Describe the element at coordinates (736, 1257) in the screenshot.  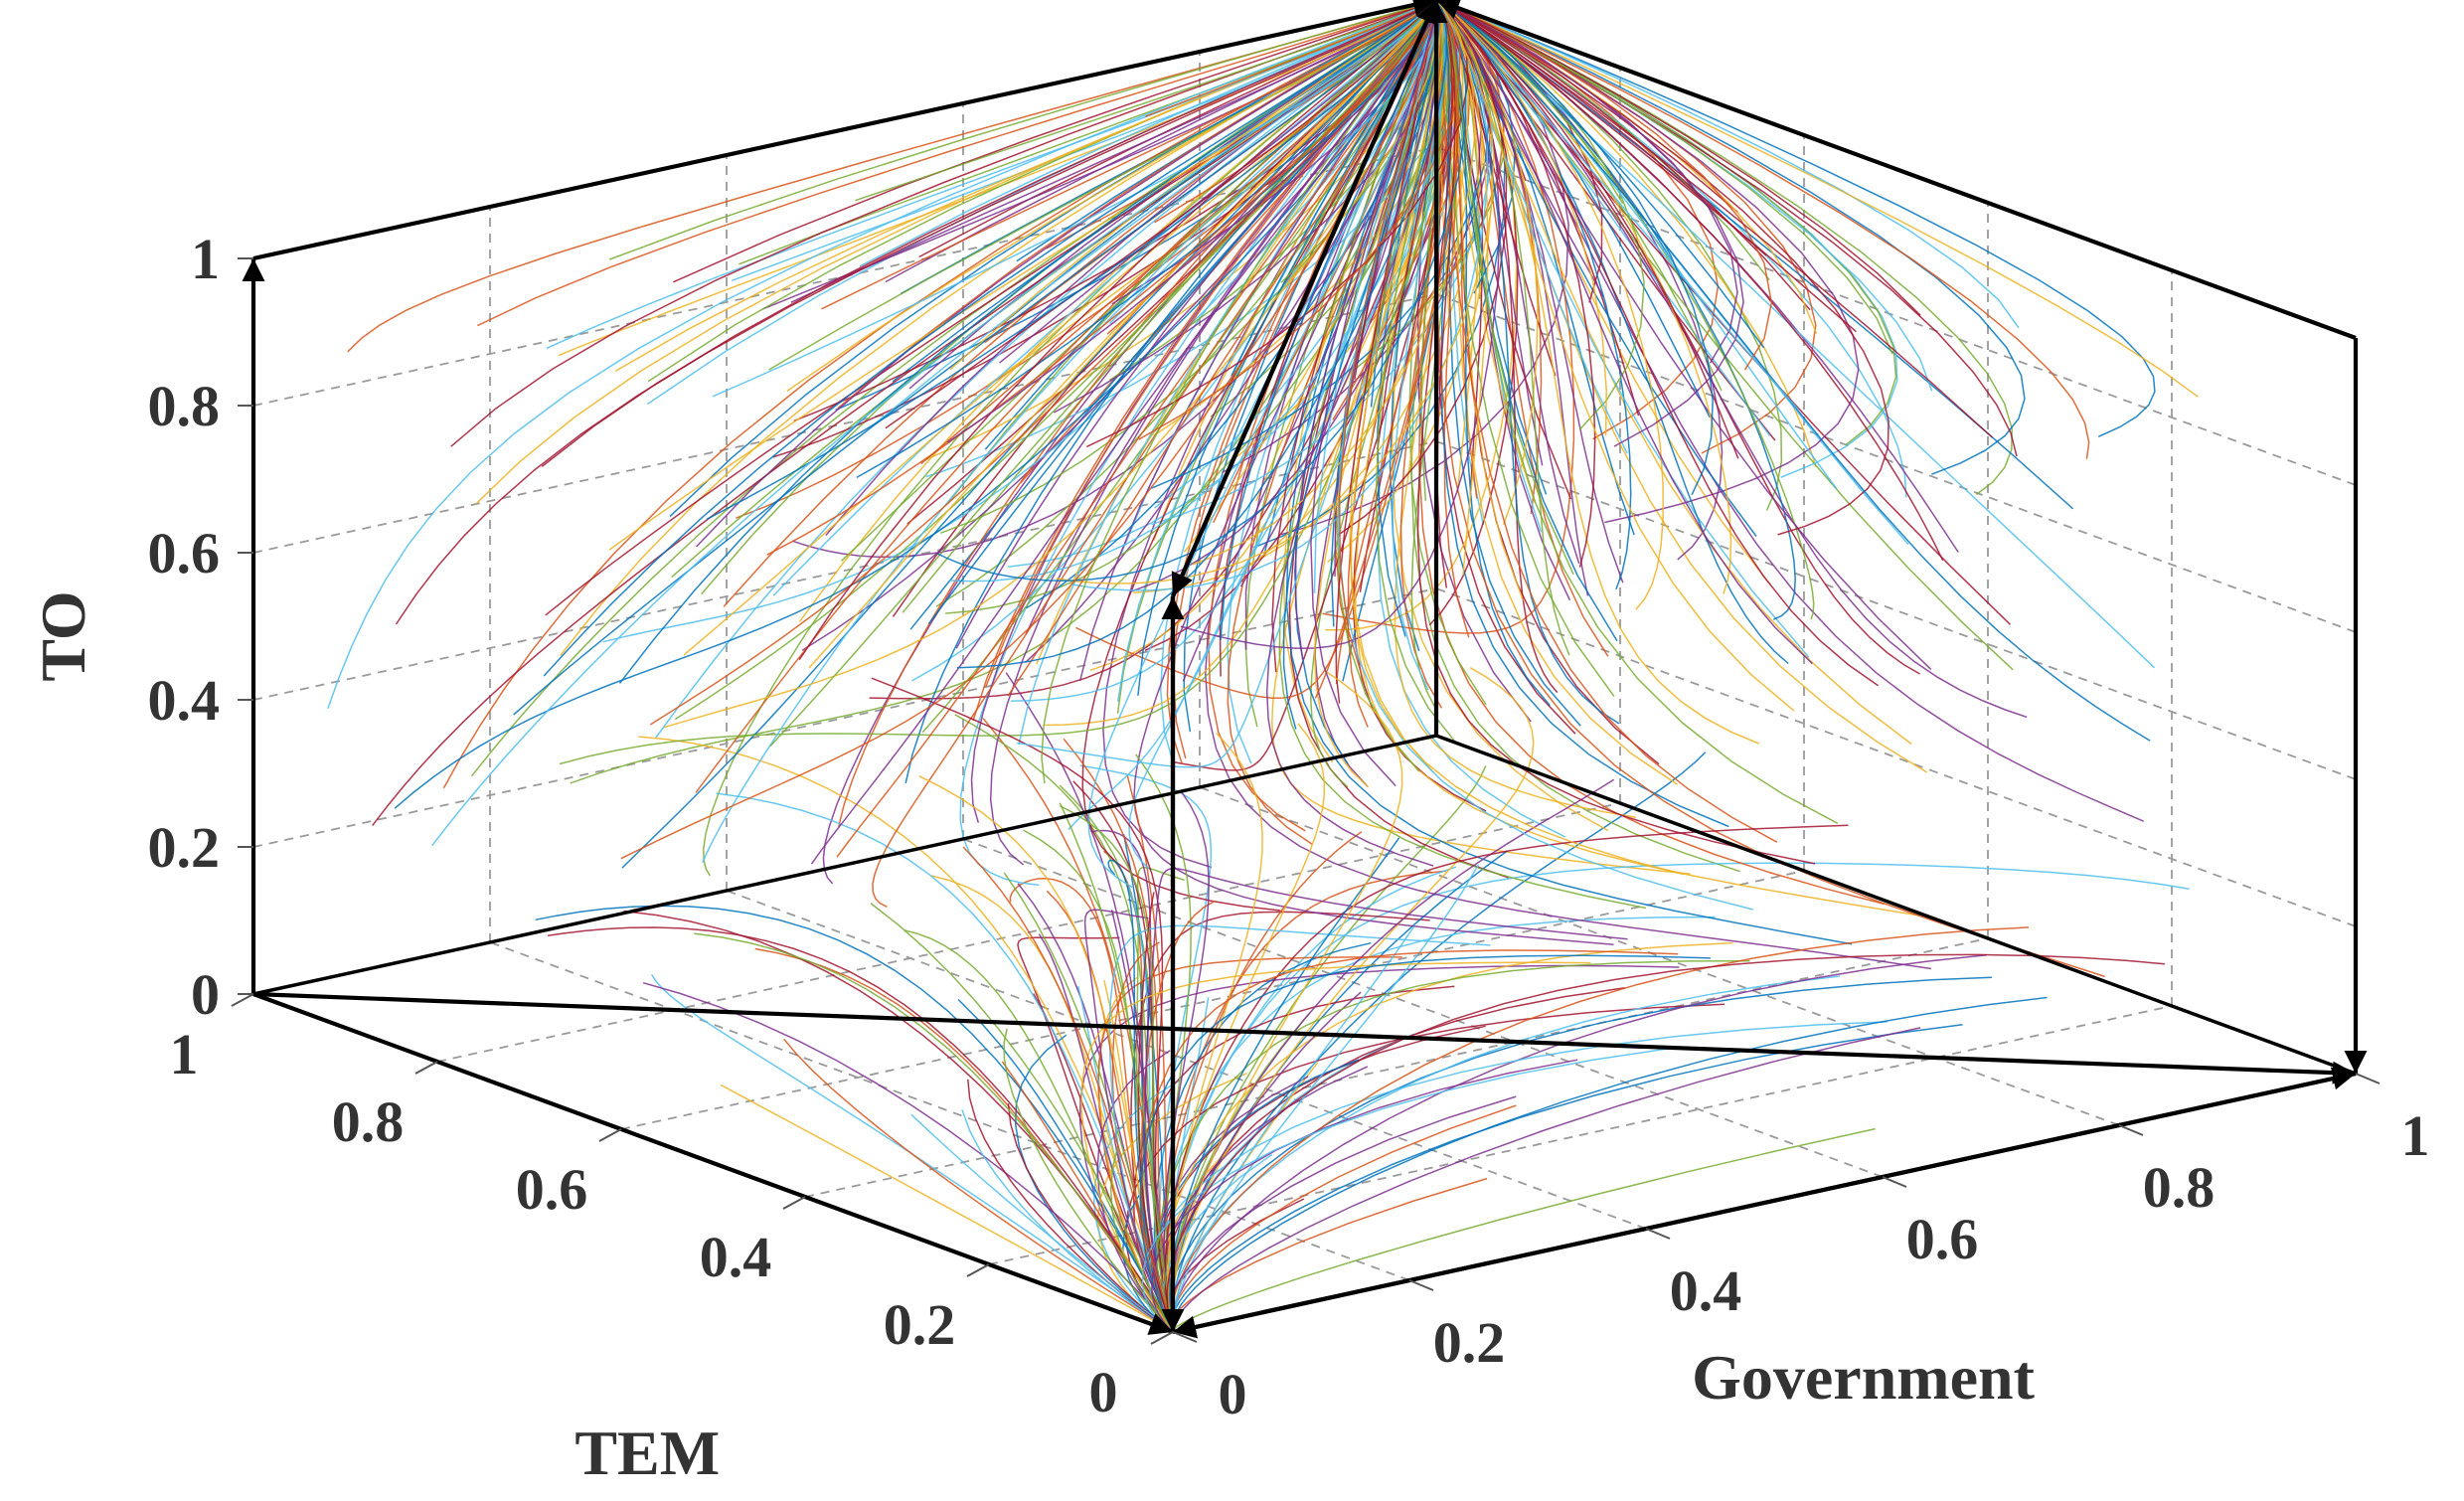
I see `y-tick-label: 0.4` at that location.